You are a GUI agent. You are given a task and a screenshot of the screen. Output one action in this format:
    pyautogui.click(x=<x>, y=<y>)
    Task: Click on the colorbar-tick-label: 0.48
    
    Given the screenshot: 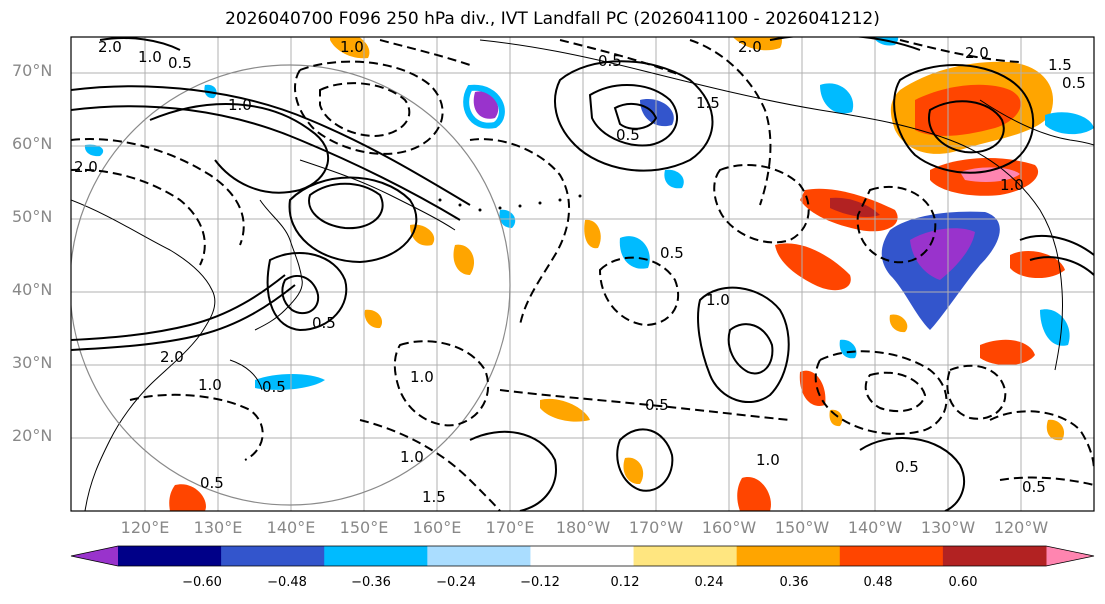 What is the action you would take?
    pyautogui.click(x=878, y=582)
    